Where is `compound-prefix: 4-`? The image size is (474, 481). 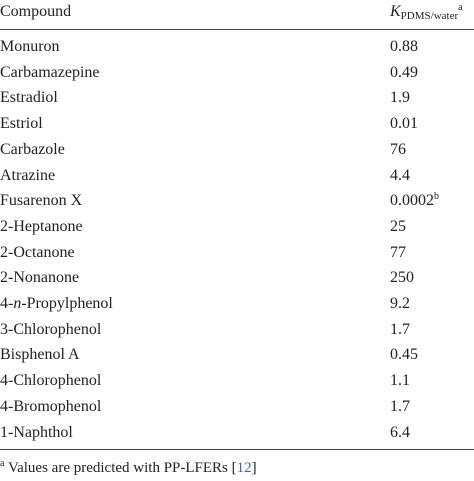 compound-prefix: 4- is located at coordinates (7, 303).